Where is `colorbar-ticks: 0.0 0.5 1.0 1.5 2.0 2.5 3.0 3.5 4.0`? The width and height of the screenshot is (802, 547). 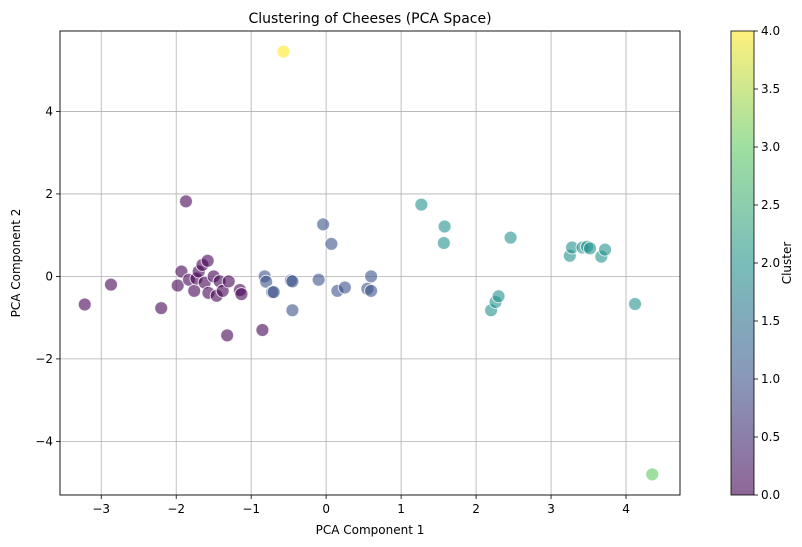 colorbar-ticks: 0.0 0.5 1.0 1.5 2.0 2.5 3.0 3.5 4.0 is located at coordinates (767, 263).